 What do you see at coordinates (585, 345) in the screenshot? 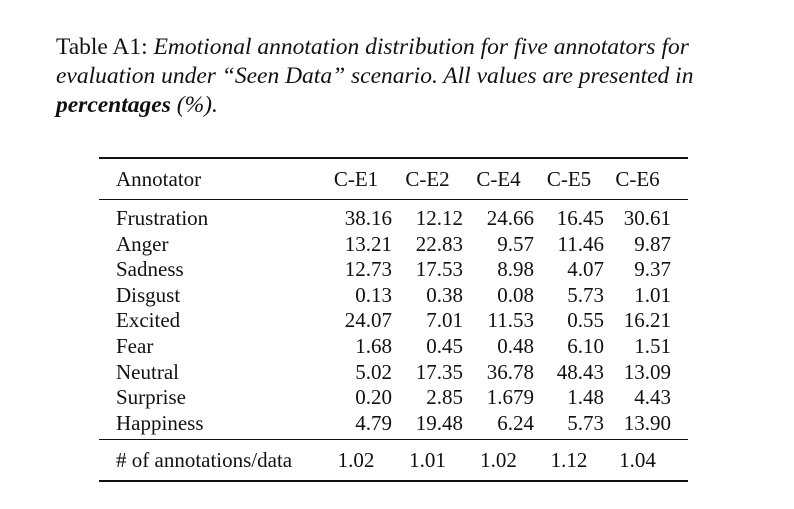
I see `cell-value: 6.10` at bounding box center [585, 345].